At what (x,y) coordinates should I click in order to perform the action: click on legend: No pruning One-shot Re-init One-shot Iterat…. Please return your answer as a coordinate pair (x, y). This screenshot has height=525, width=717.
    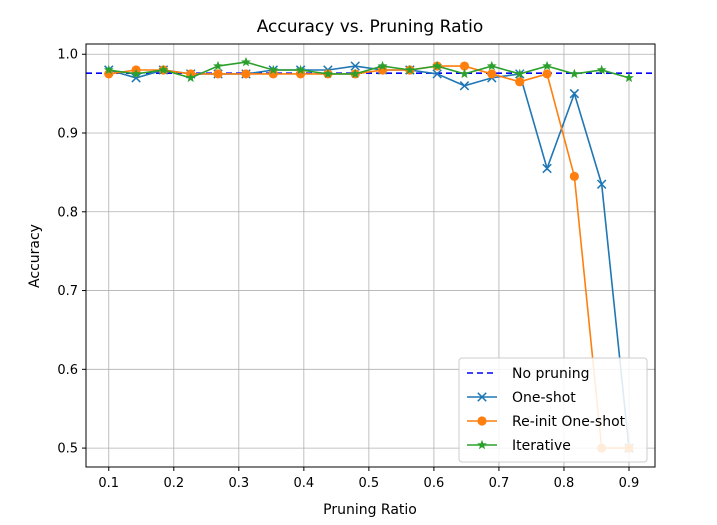
    Looking at the image, I should click on (553, 410).